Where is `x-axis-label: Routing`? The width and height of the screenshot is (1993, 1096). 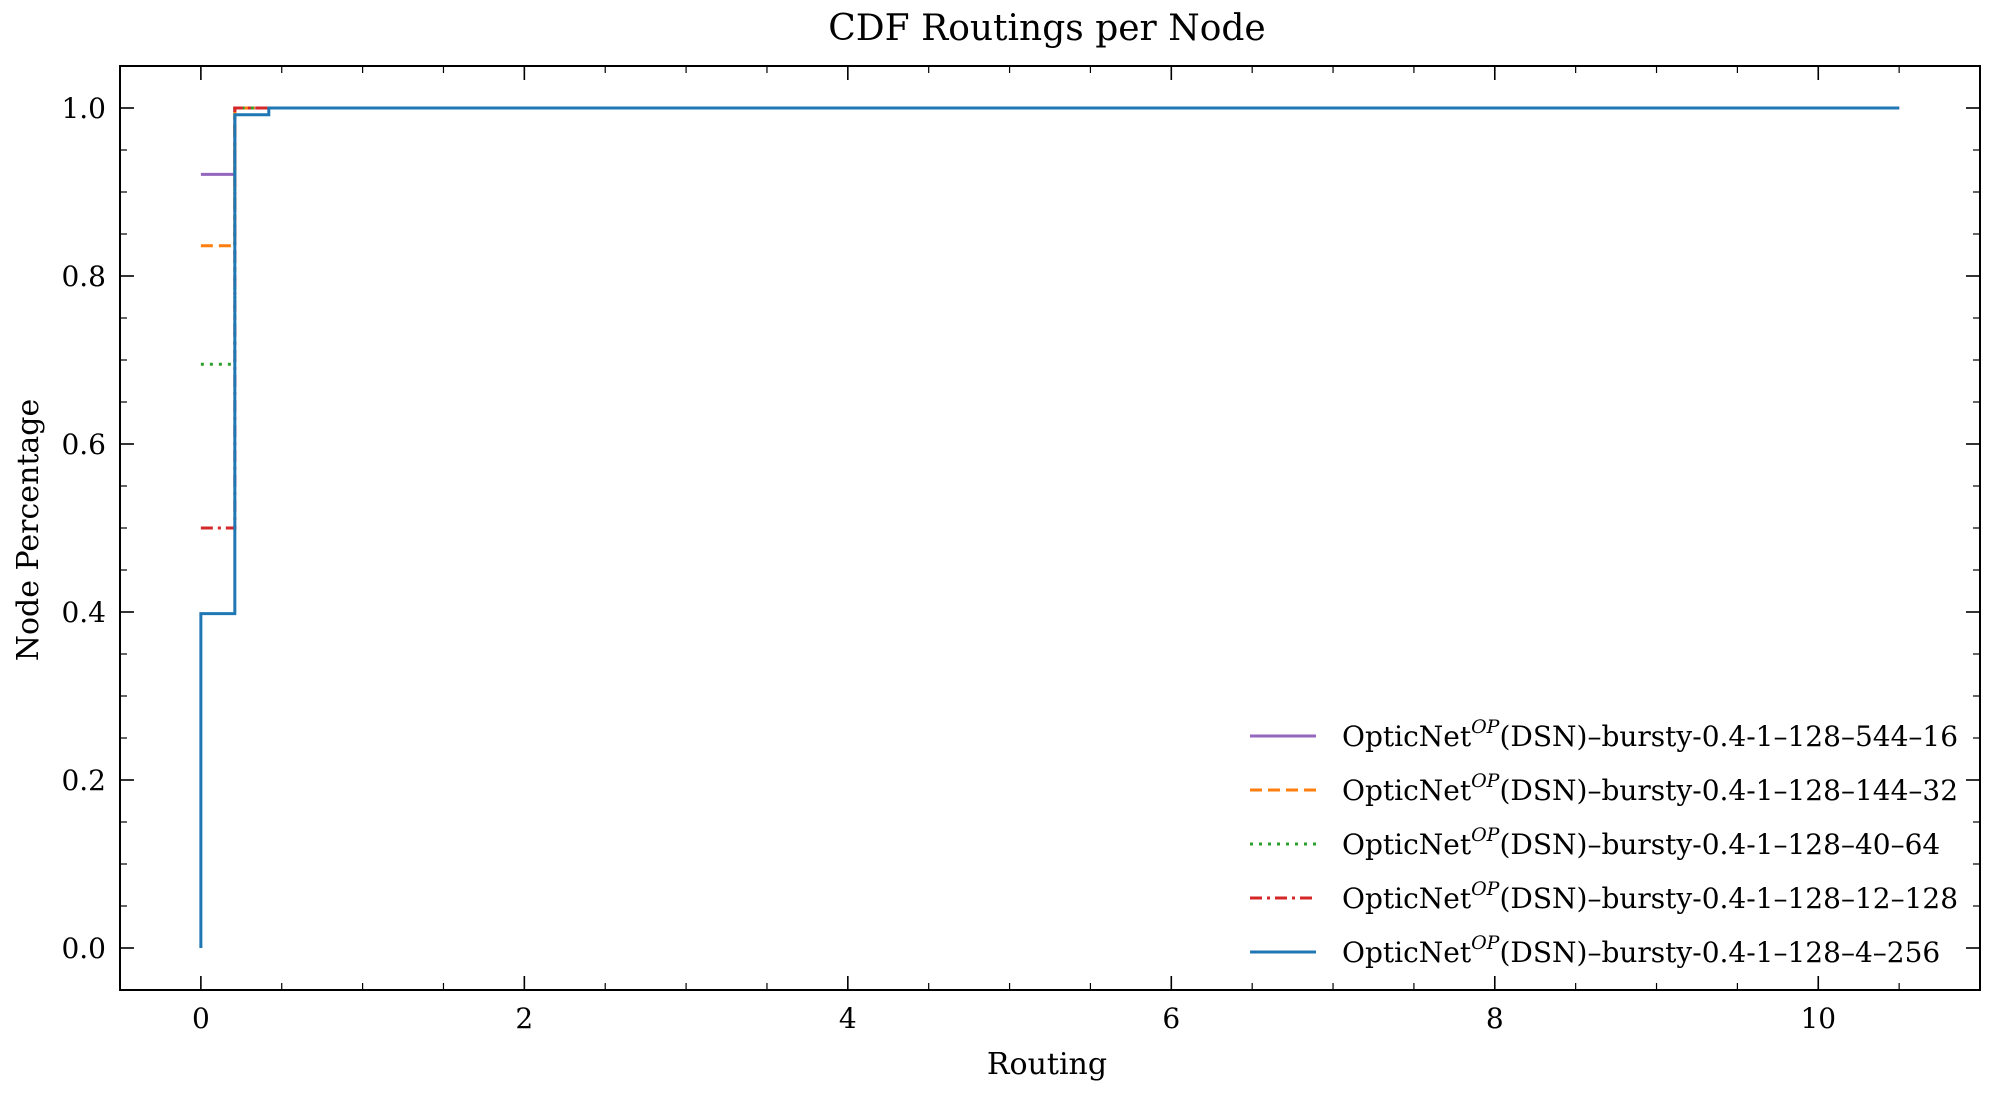
x-axis-label: Routing is located at coordinates (1047, 1064).